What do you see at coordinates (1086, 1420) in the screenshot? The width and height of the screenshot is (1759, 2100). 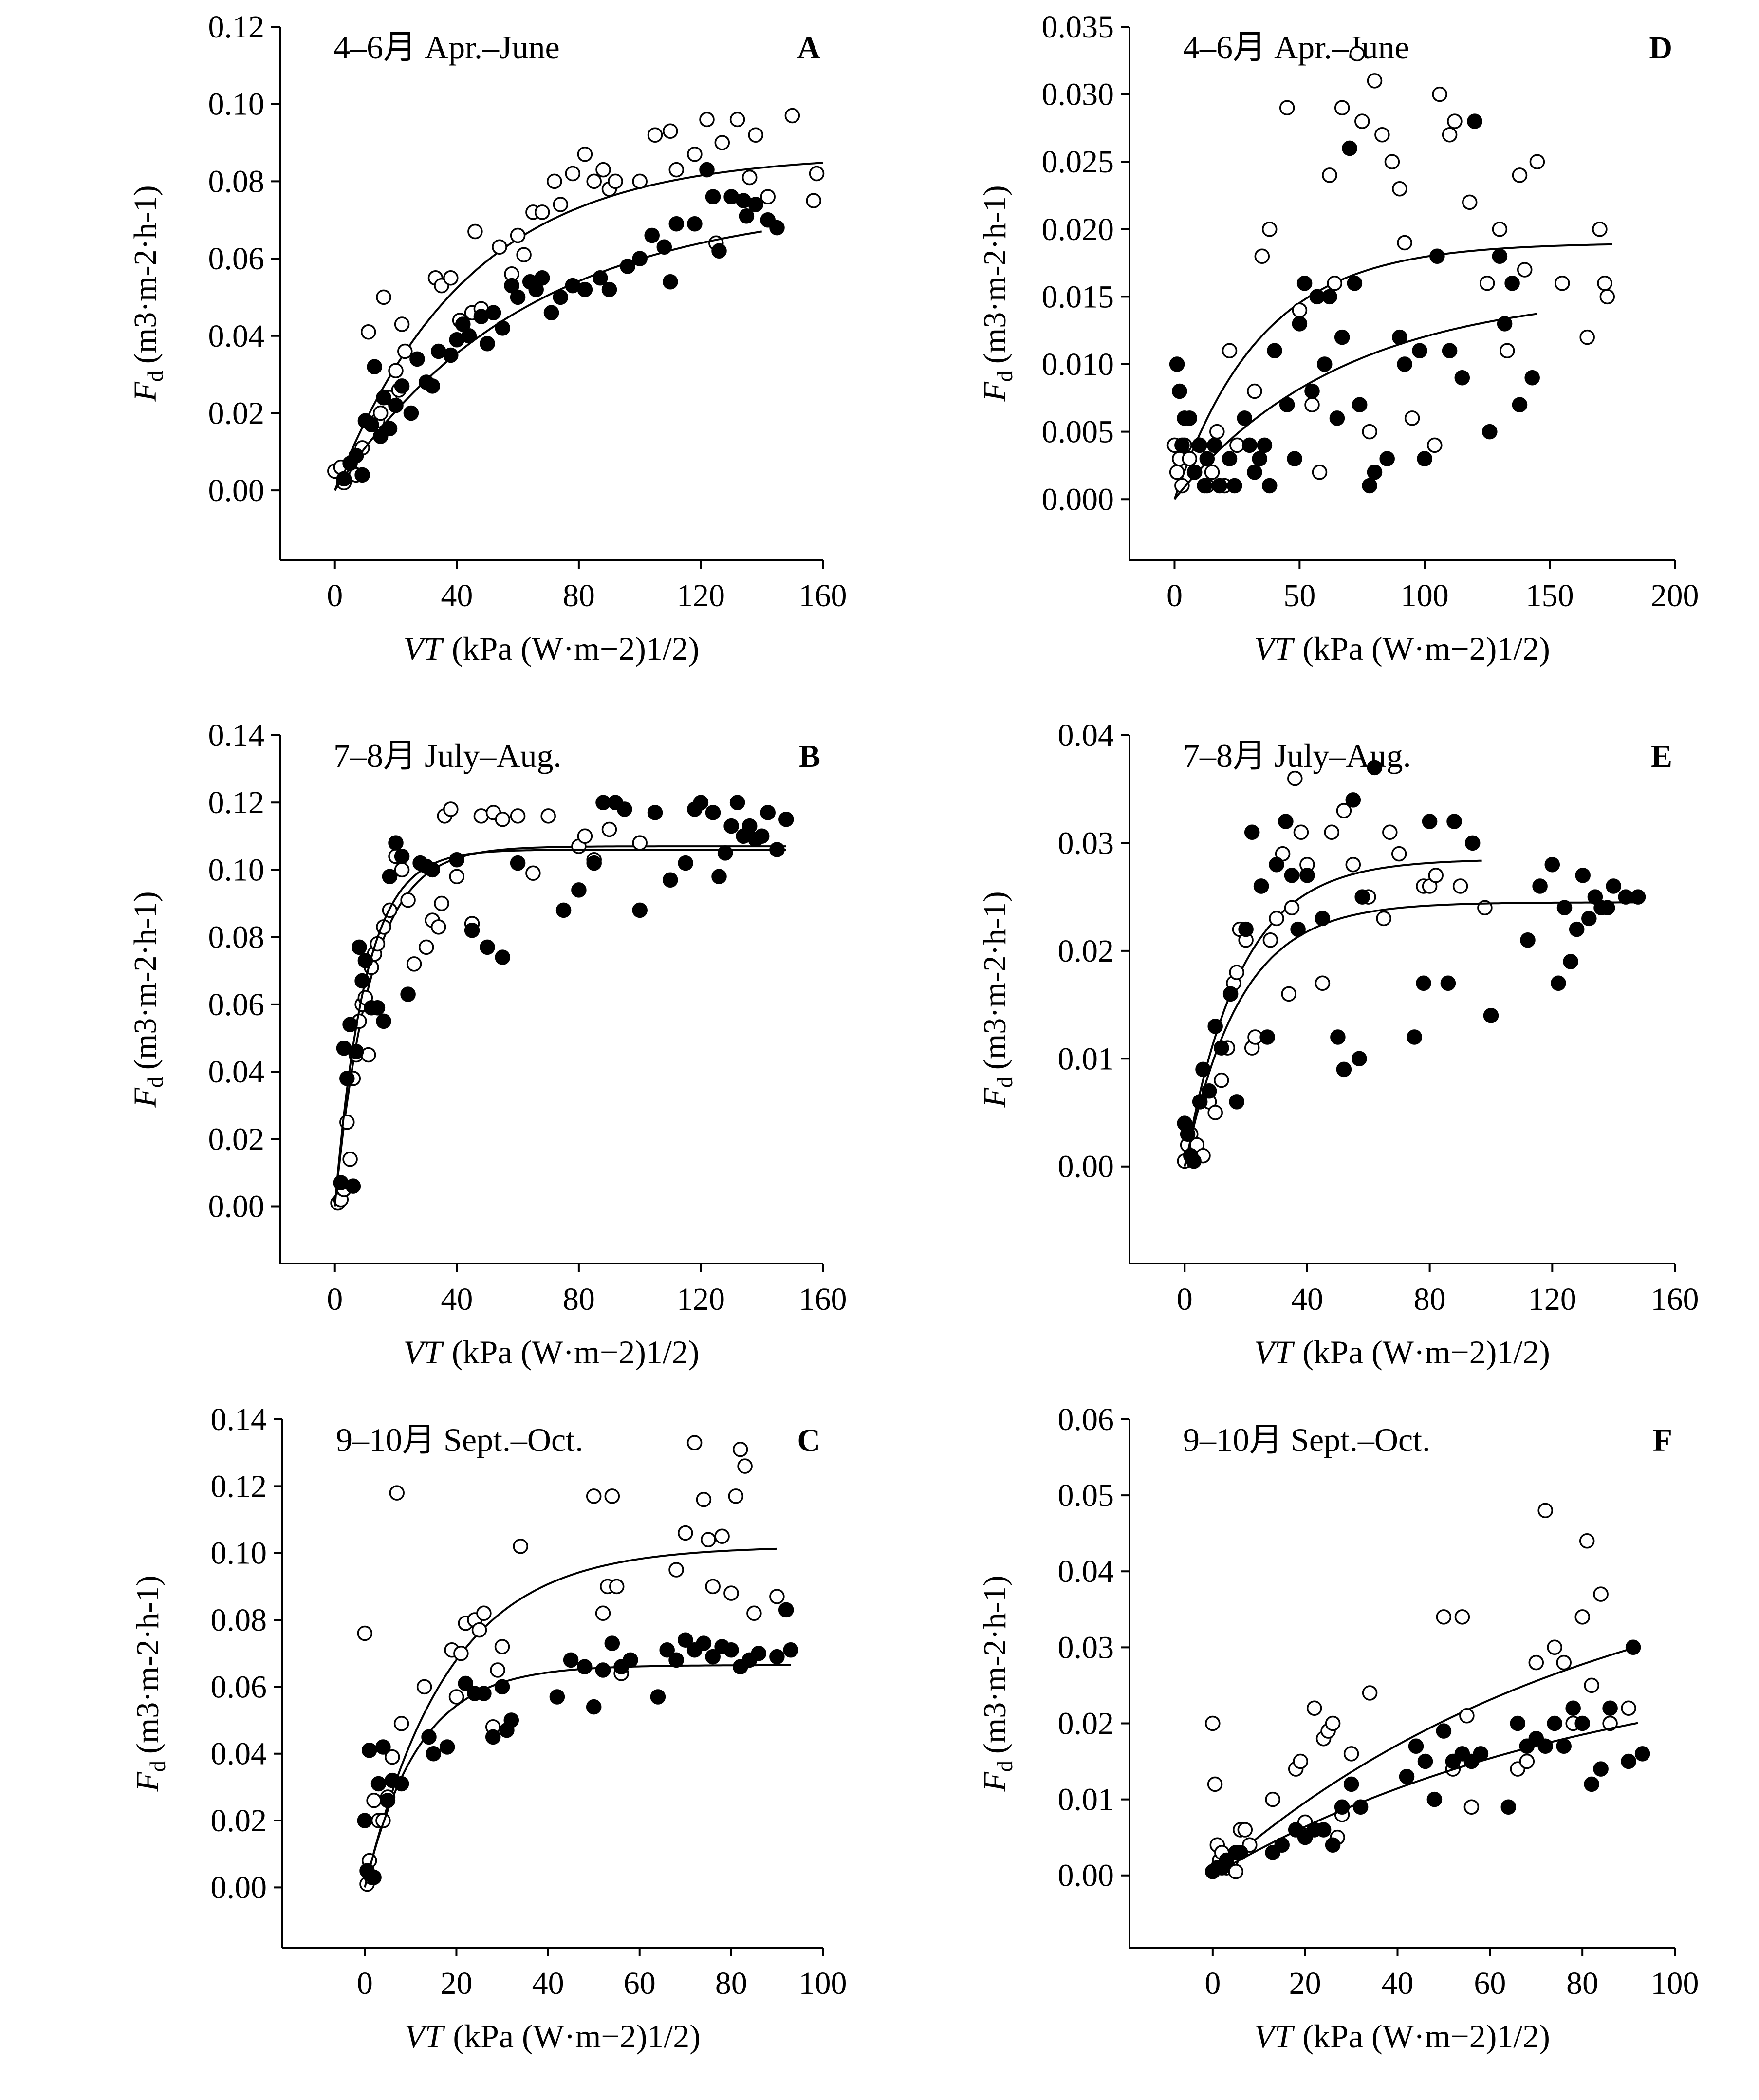 I see `y-tick-label: 0.06` at bounding box center [1086, 1420].